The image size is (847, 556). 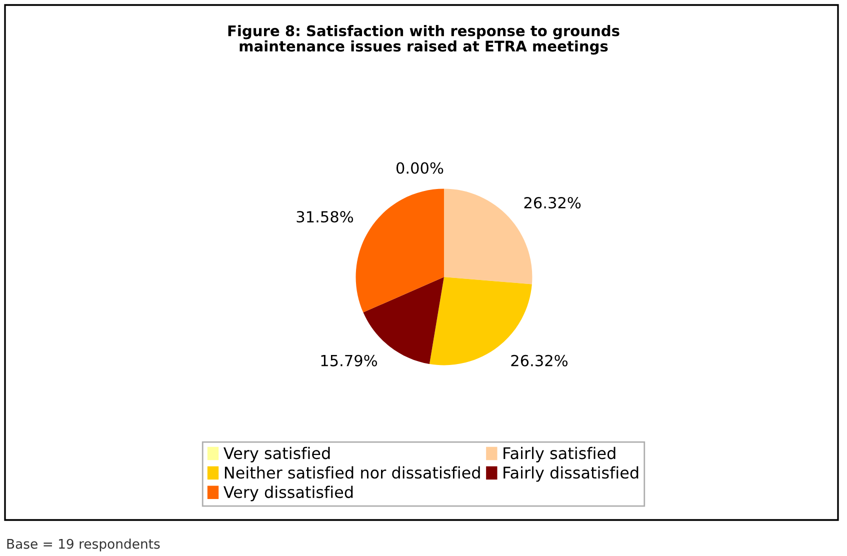 What do you see at coordinates (277, 454) in the screenshot?
I see `legend-label: Very satisfied` at bounding box center [277, 454].